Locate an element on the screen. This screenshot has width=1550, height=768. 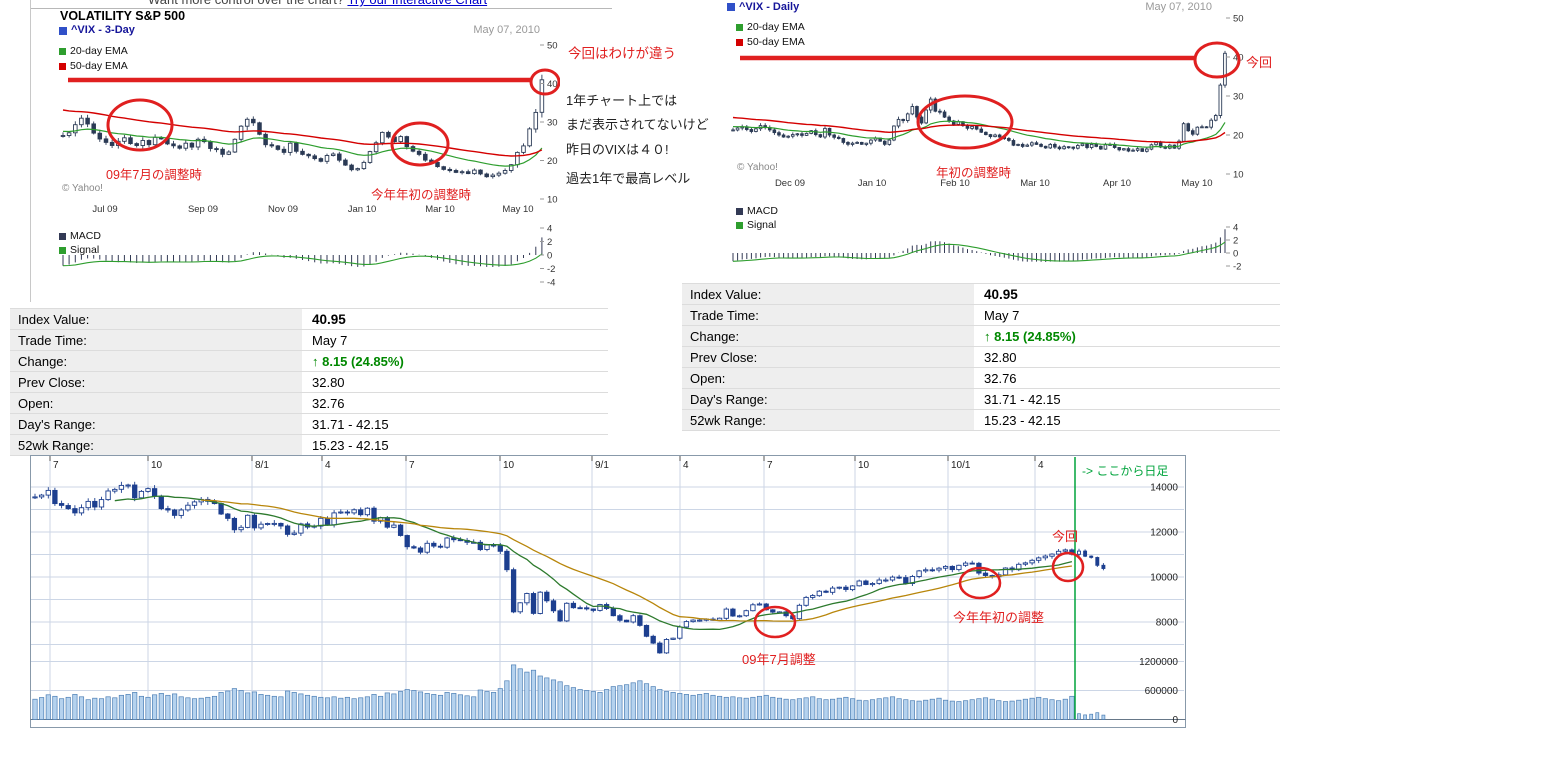
signal-swatch-icon is located at coordinates (62, 250).